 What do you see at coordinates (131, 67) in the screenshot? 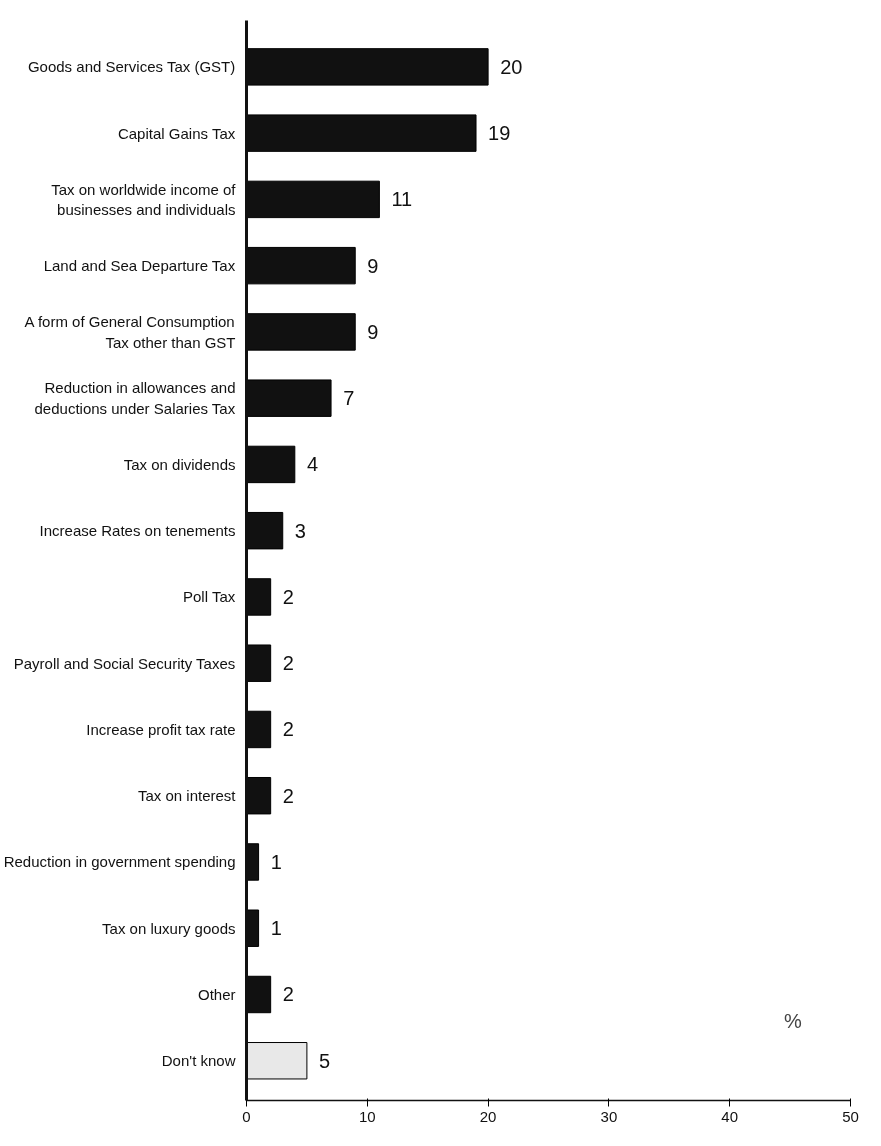
I see `y-tick-label: Goods and Services Tax (GST)` at bounding box center [131, 67].